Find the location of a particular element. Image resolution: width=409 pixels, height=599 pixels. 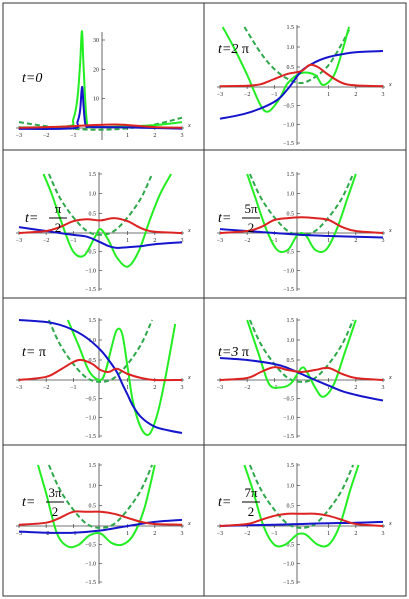

panel-t7pi2: −3 −2 −1 1 2 3x −1.5 −1.0 −0.5 0.5 1.0 1.5 t= 7π 2 is located at coordinates (304, 524).